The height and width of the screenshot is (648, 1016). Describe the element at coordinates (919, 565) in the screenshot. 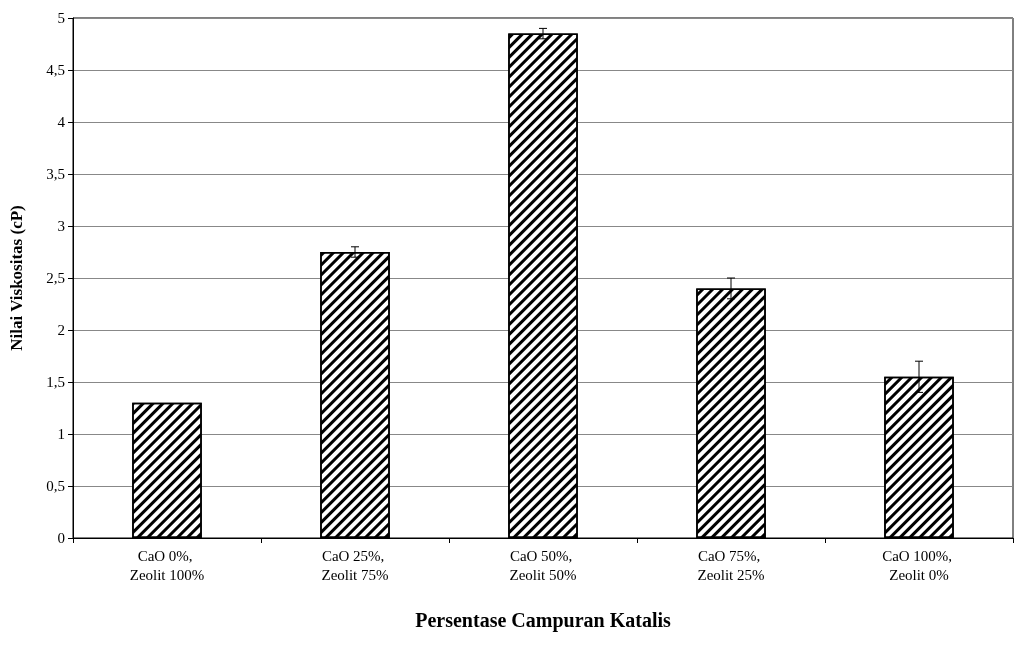

I see `x-tick-label: CaO 100%, Zeolit 0%` at that location.